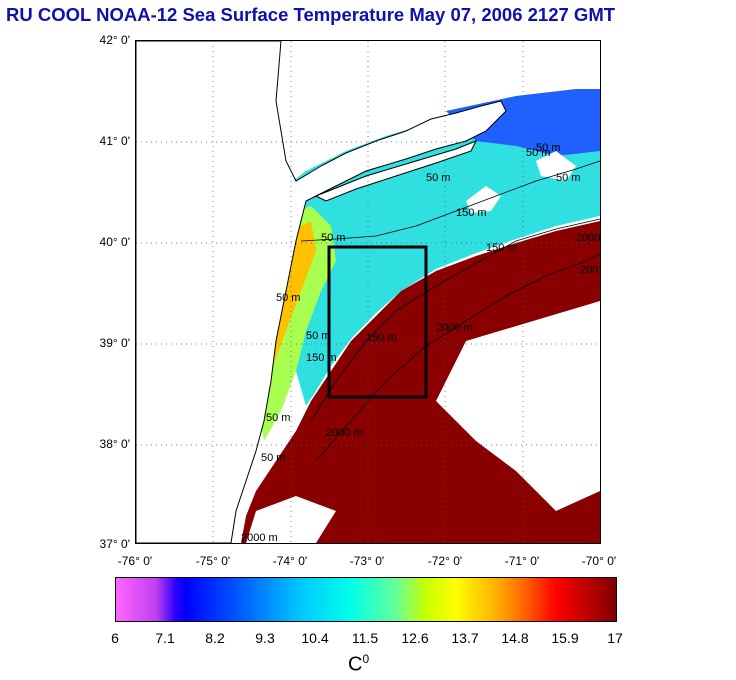 This screenshot has height=680, width=736. I want to click on lon-label-75: -75° 0', so click(213, 561).